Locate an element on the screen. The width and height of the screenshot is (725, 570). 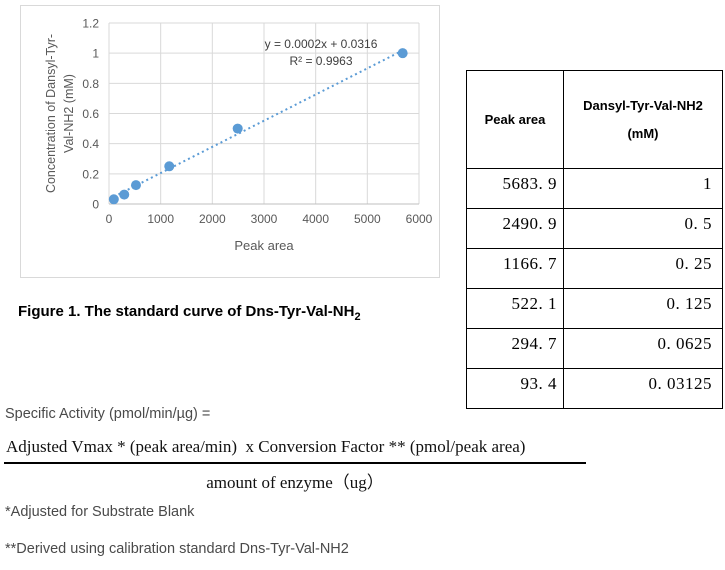
trendline is located at coordinates (258, 123).